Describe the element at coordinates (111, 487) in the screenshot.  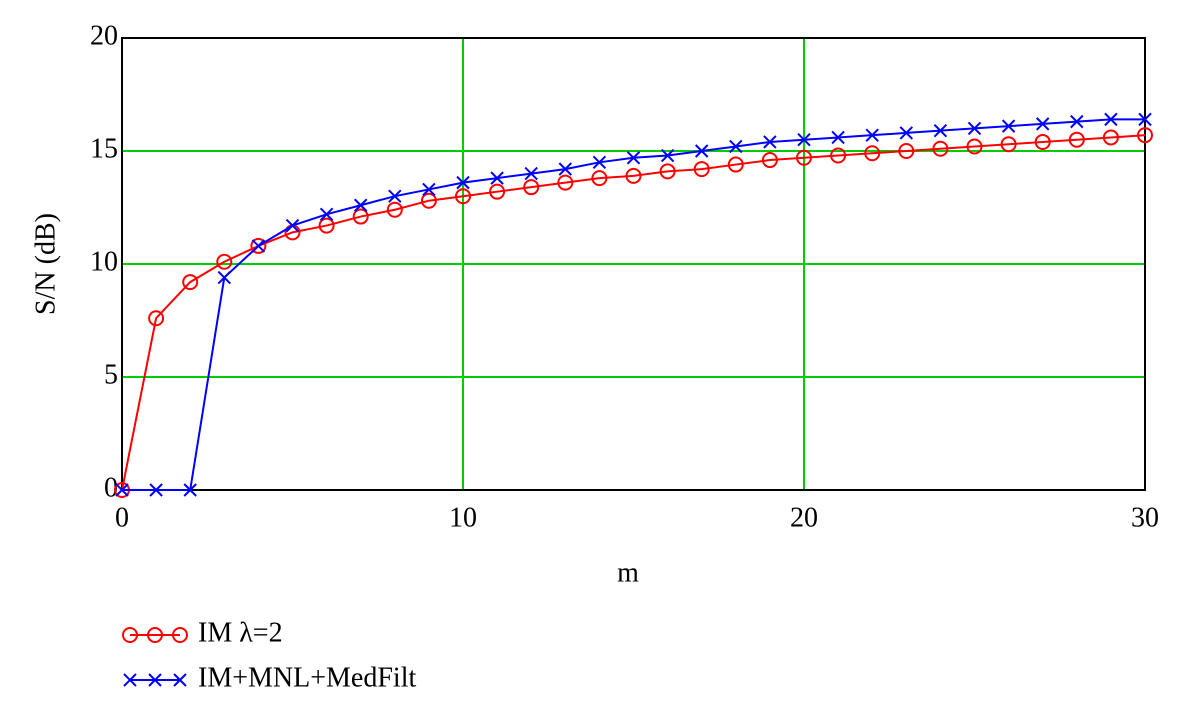
I see `y-tick-label: 0` at that location.